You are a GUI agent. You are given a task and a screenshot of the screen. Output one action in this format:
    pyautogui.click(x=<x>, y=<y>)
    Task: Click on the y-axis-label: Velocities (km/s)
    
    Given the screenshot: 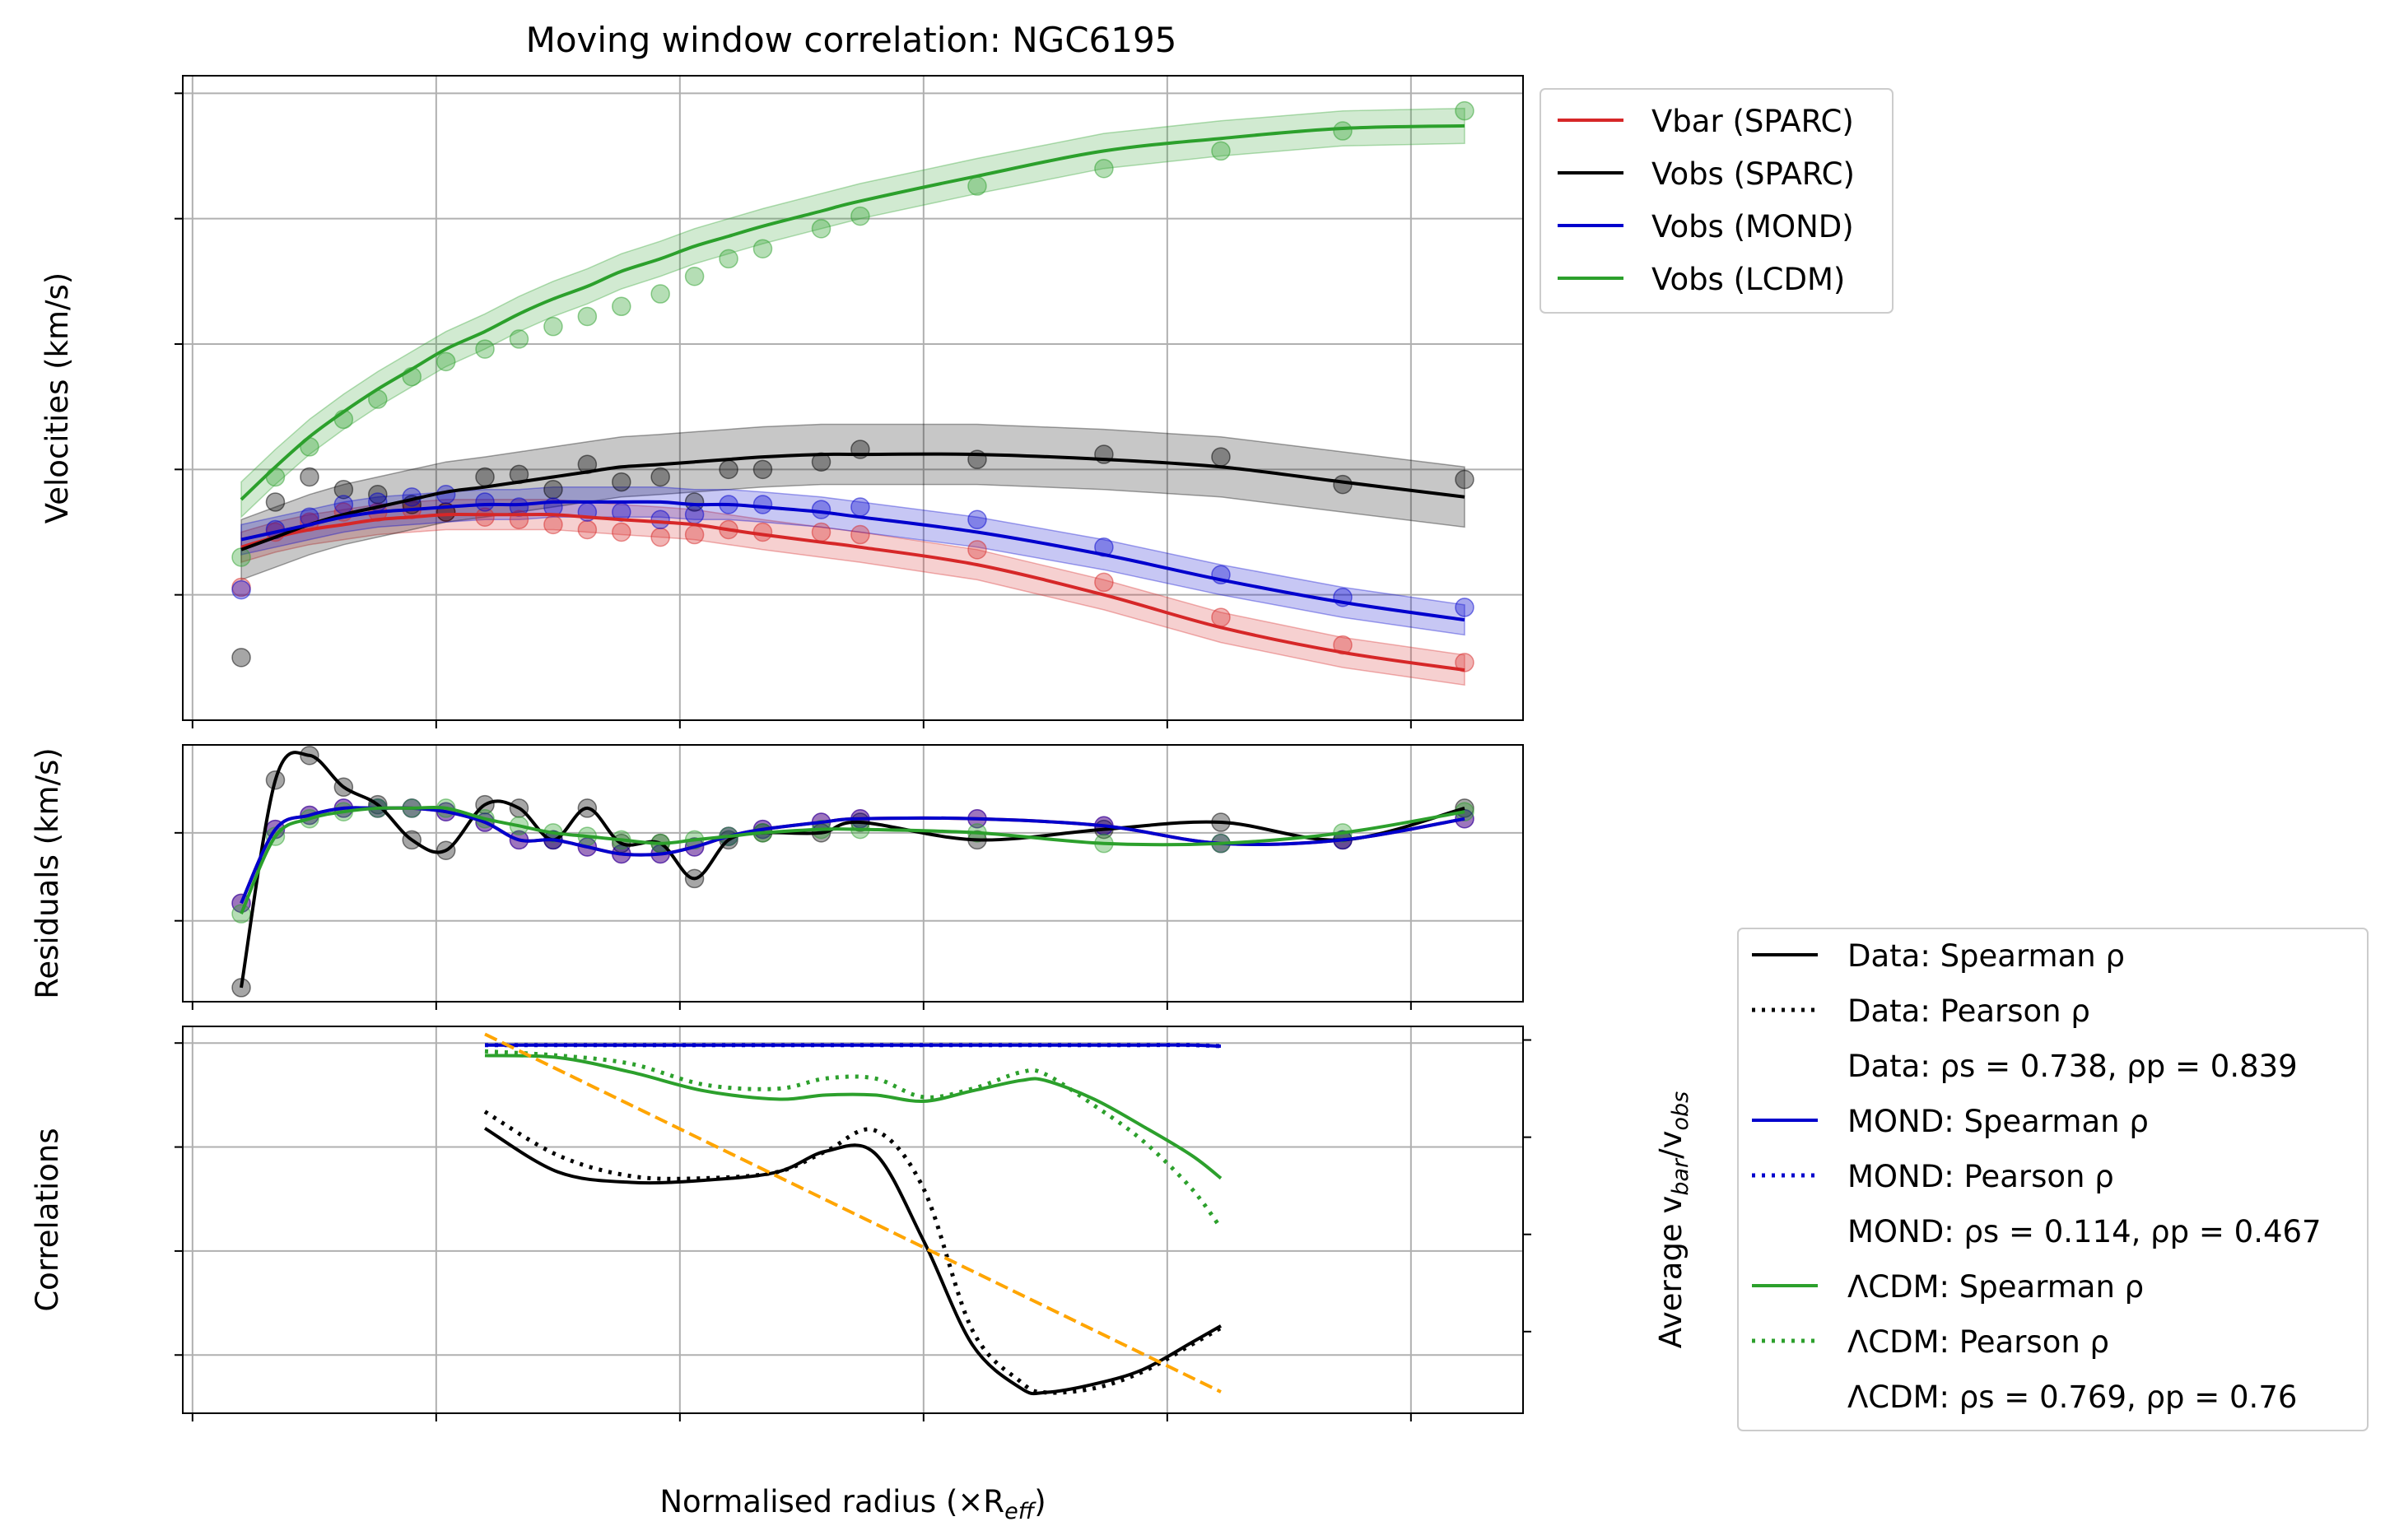 What is the action you would take?
    pyautogui.click(x=58, y=398)
    